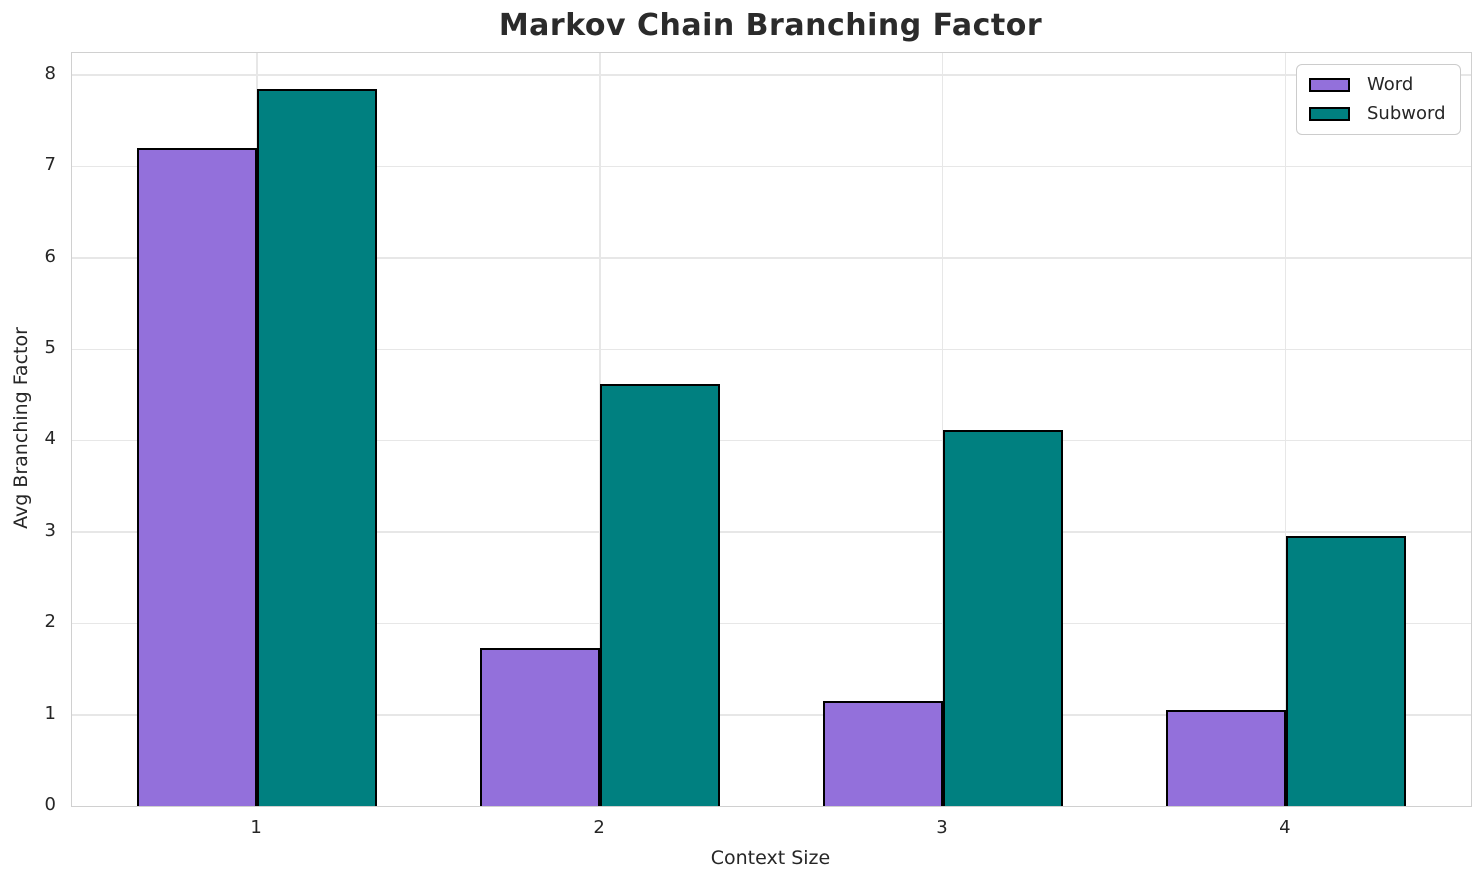 The image size is (1484, 885). I want to click on legend-label-word: Word, so click(1390, 84).